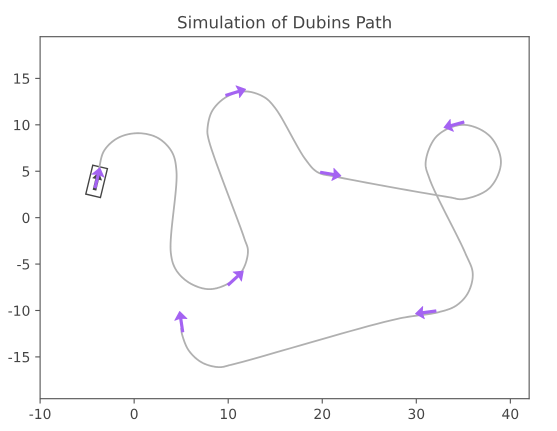 This screenshot has height=431, width=557. Describe the element at coordinates (19, 310) in the screenshot. I see `y-tick-label: -10` at that location.